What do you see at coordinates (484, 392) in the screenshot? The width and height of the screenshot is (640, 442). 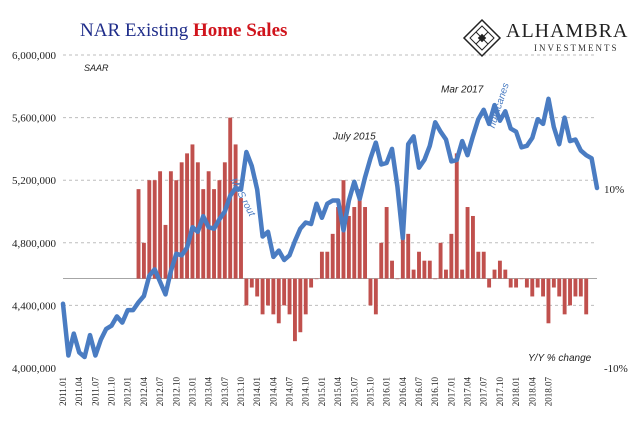 I see `x-tick-label: 2017.07` at bounding box center [484, 392].